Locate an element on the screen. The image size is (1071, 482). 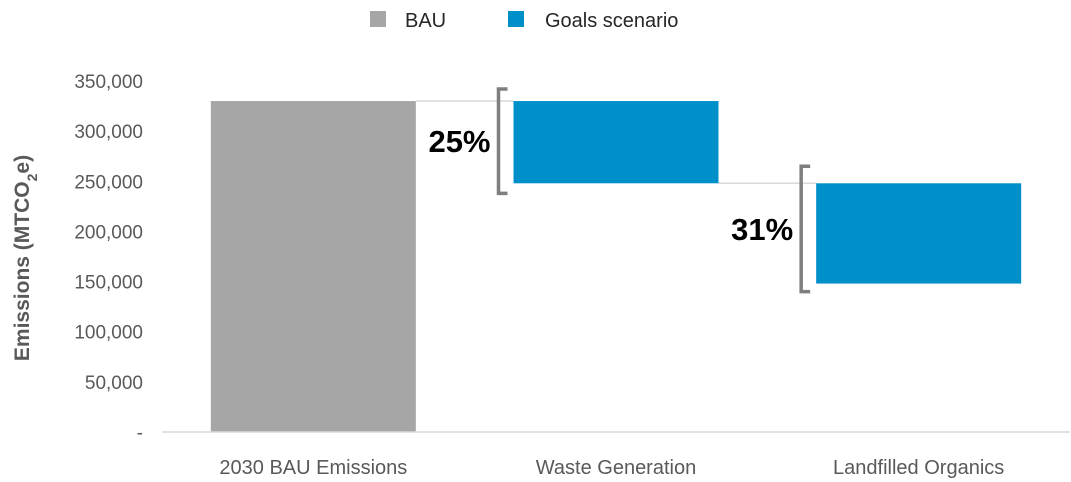
legend: BAU Goals scenario is located at coordinates (524, 21).